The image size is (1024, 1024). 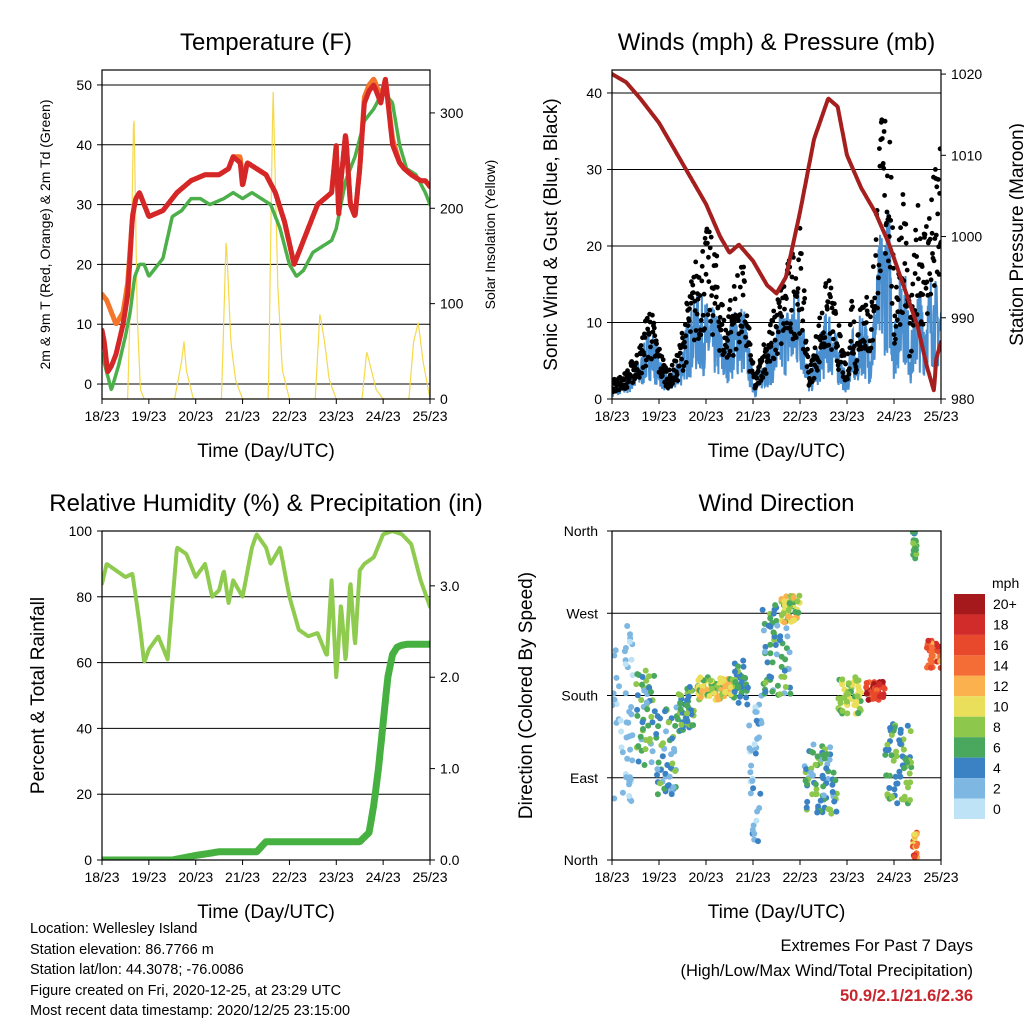 I want to click on plot-area, so click(x=776, y=235).